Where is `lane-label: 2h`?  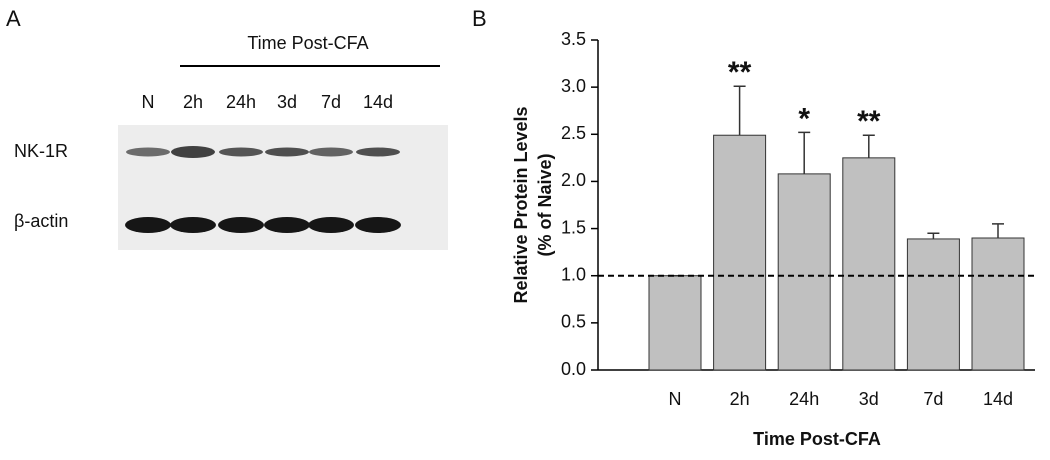 lane-label: 2h is located at coordinates (193, 102).